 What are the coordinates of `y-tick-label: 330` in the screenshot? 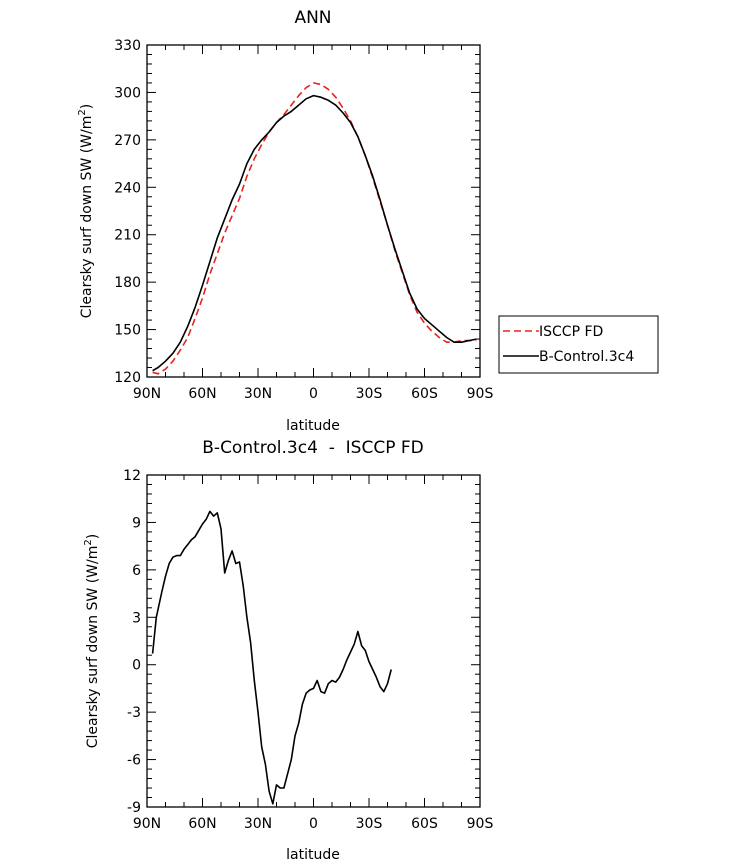 It's located at (127, 46).